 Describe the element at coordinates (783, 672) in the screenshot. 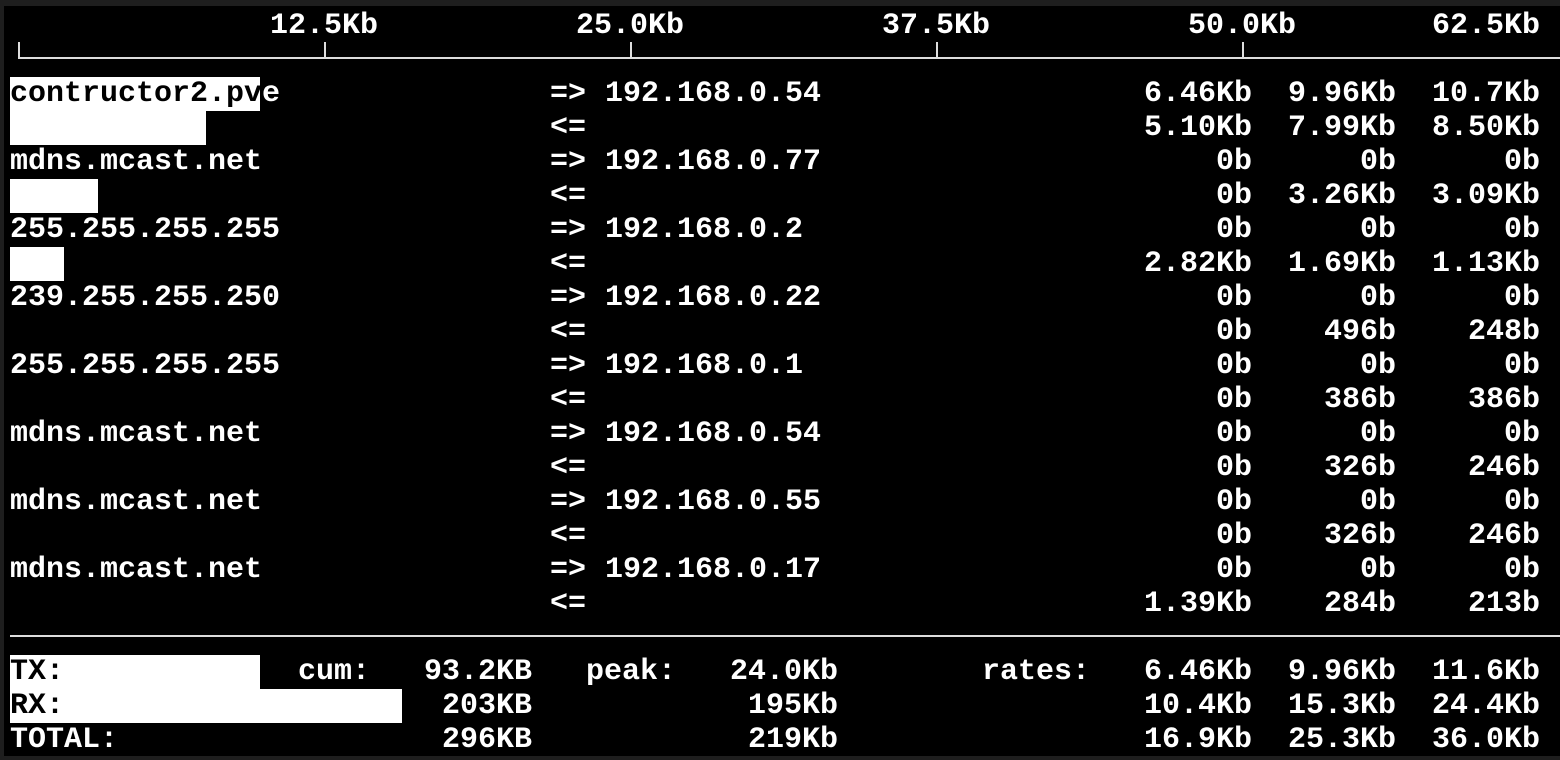

I see `total-peak: 24.0Kb` at that location.